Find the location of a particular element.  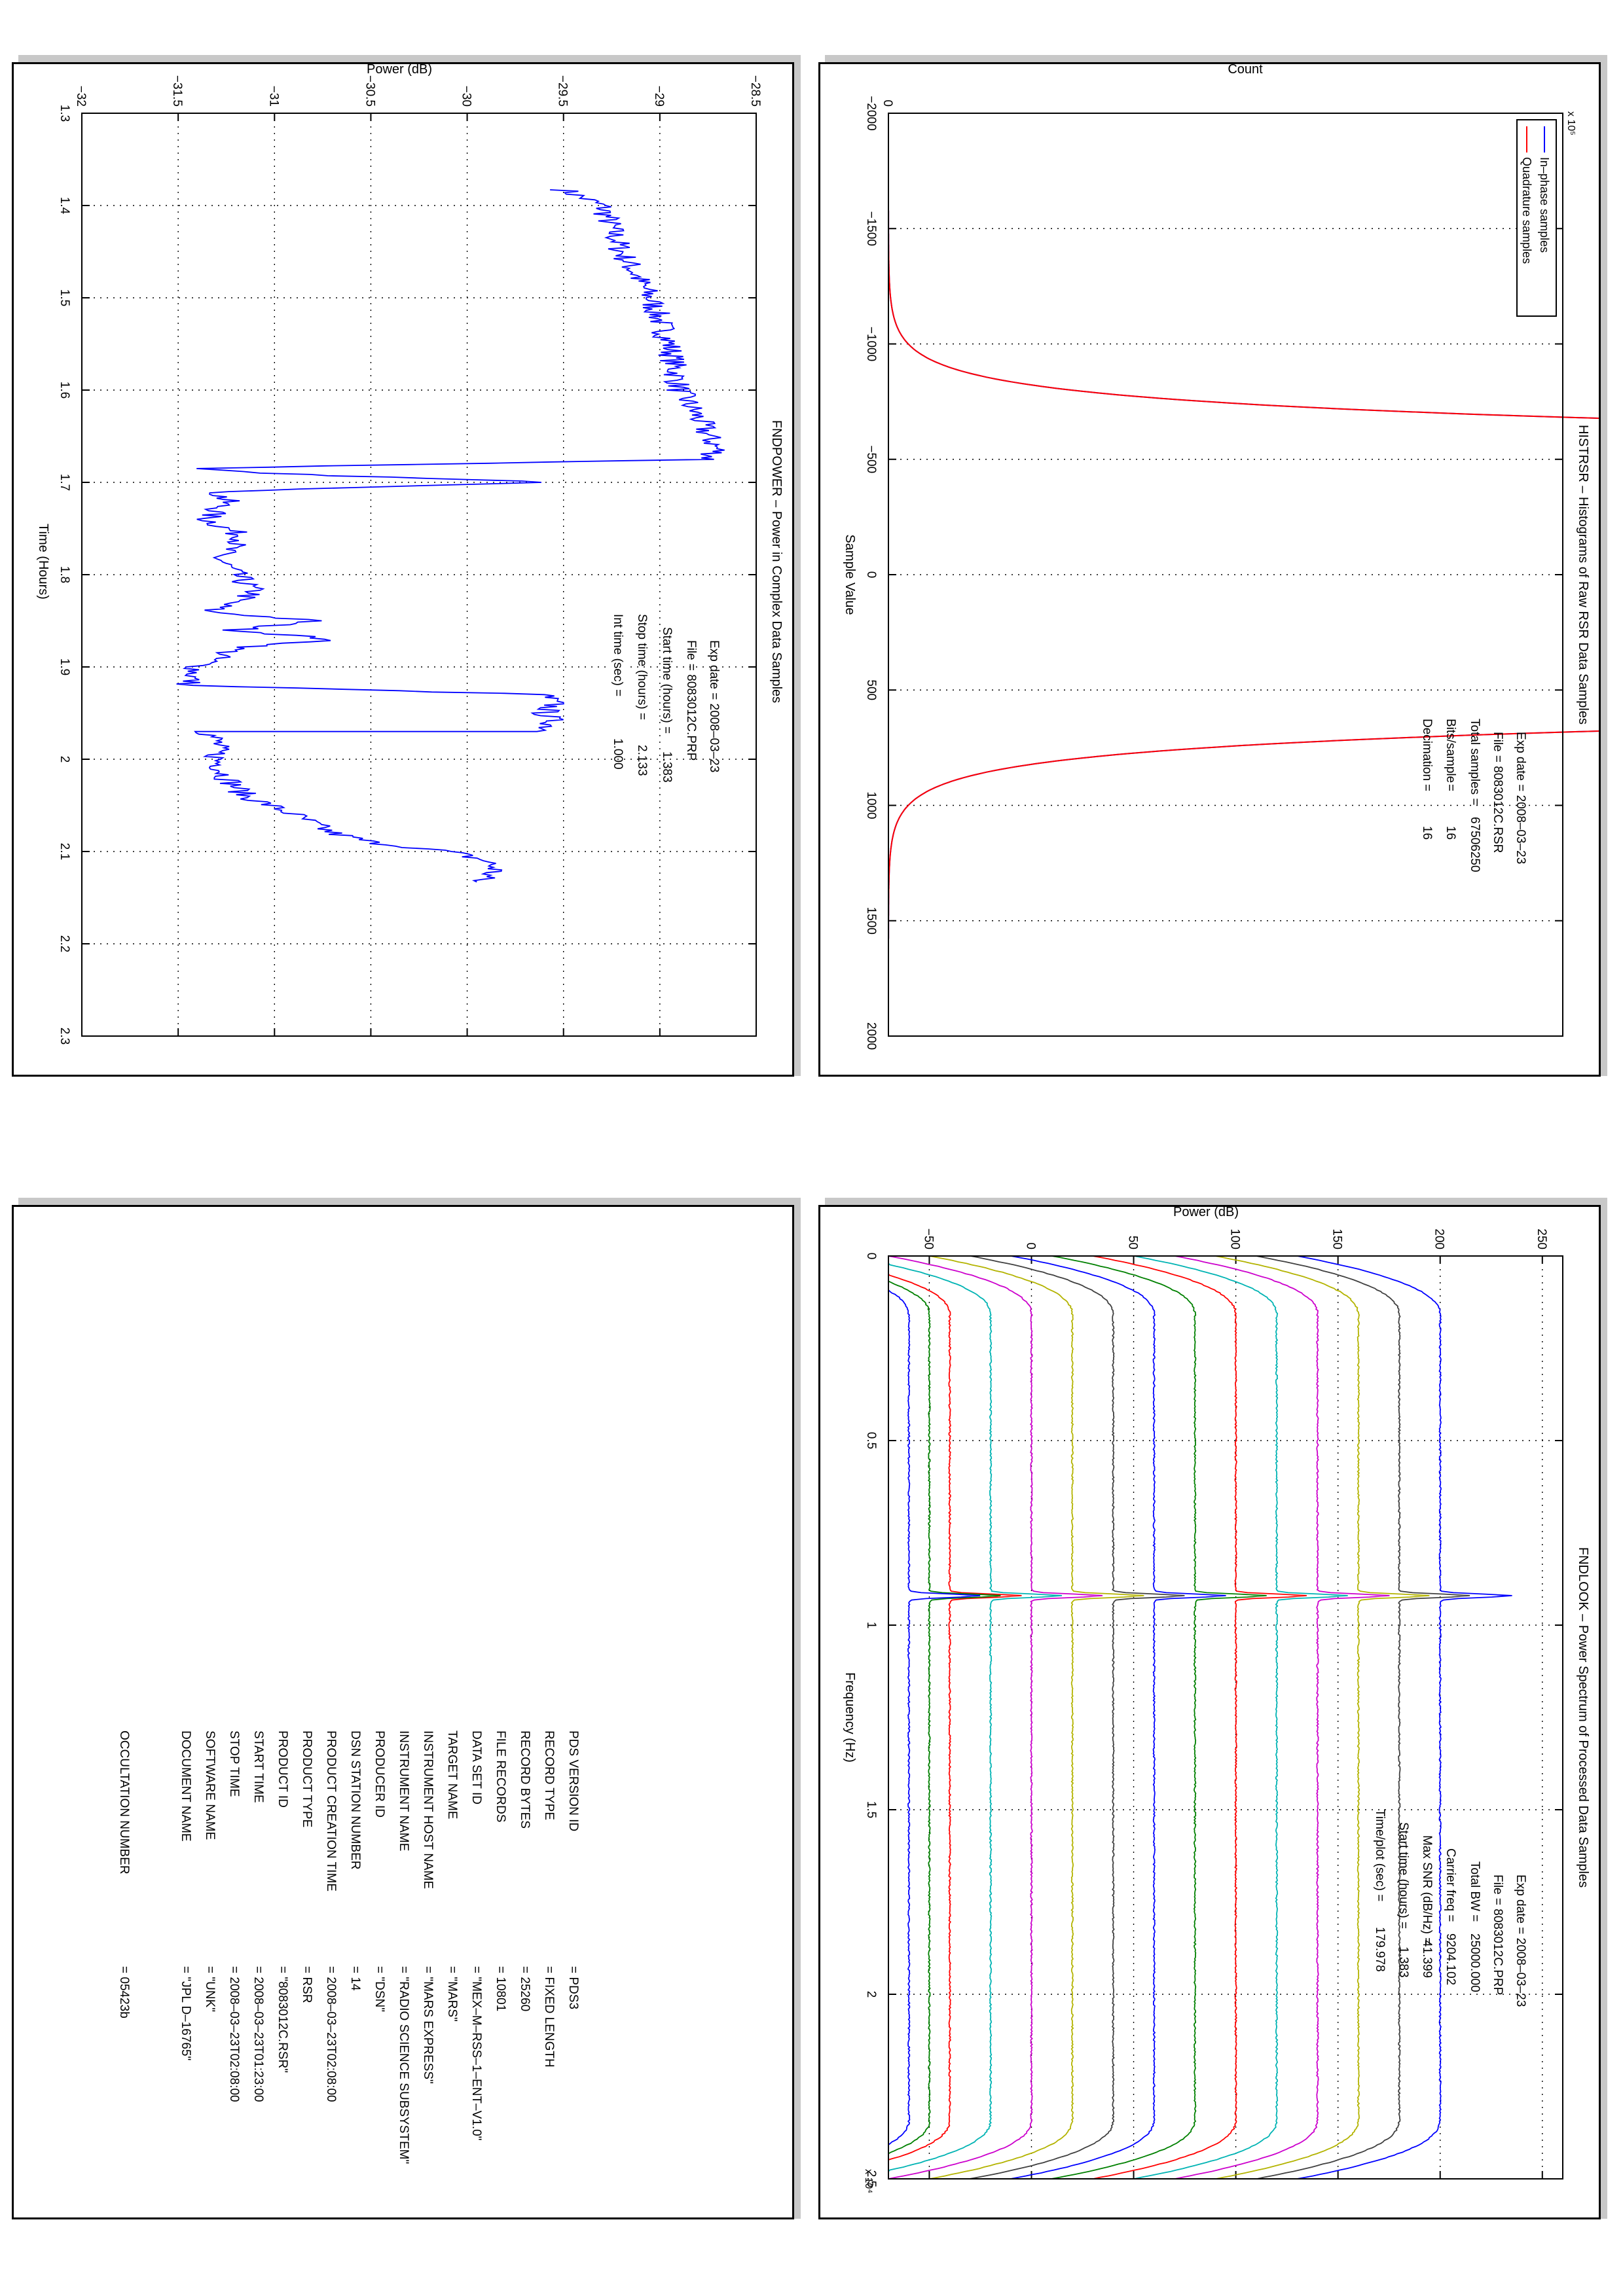

hist-xtick-label: 500 is located at coordinates (871, 689).